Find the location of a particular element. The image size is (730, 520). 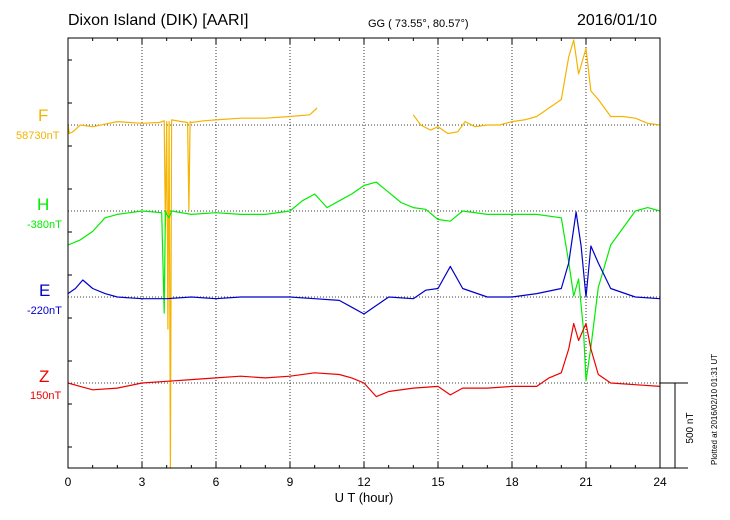

x-tick-label-18: 18 is located at coordinates (512, 482).